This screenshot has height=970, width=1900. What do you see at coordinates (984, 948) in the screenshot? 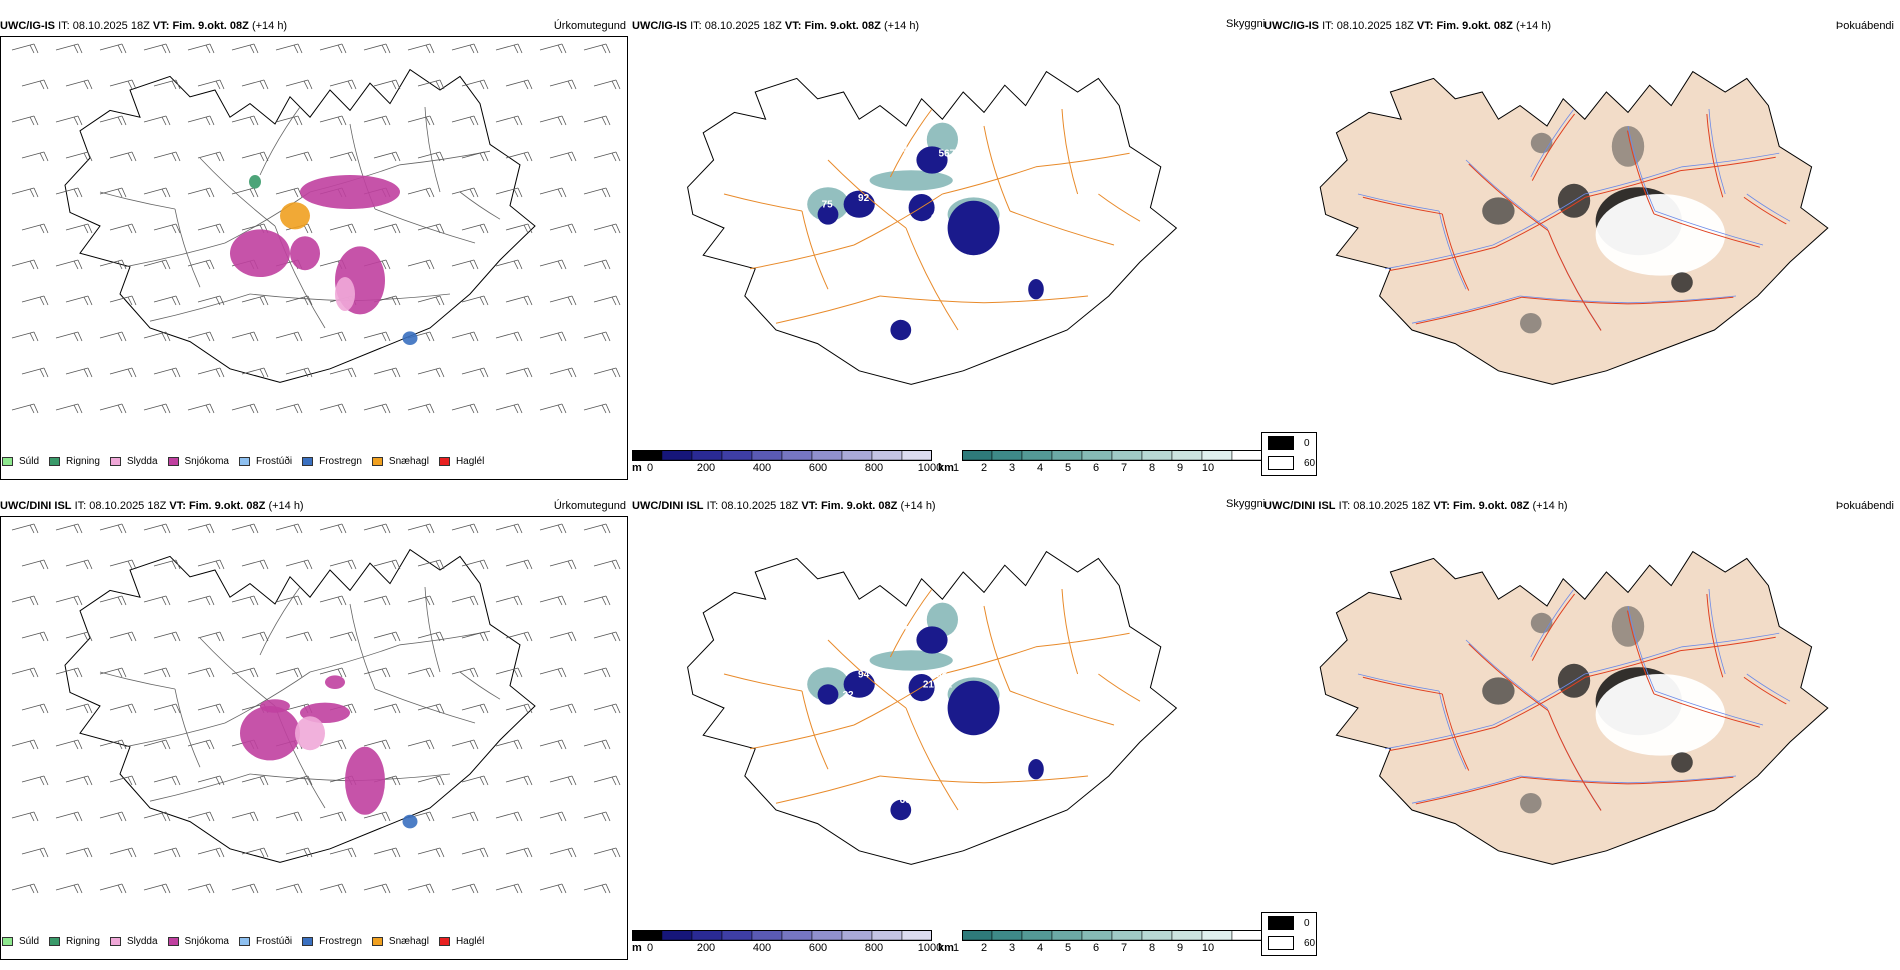
I see `visibility-tick: 2` at bounding box center [984, 948].